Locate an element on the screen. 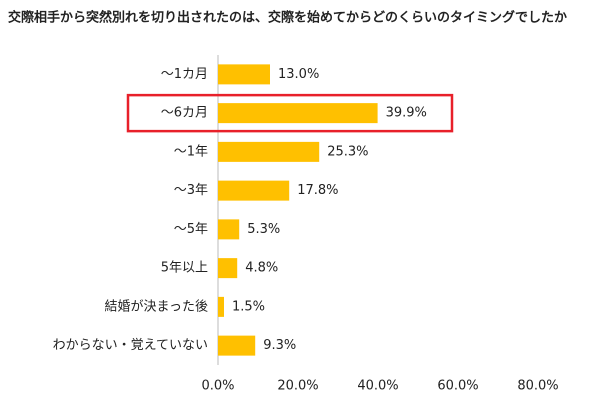 The height and width of the screenshot is (400, 600). y-tick-label: ～1カ月 is located at coordinates (184, 74).